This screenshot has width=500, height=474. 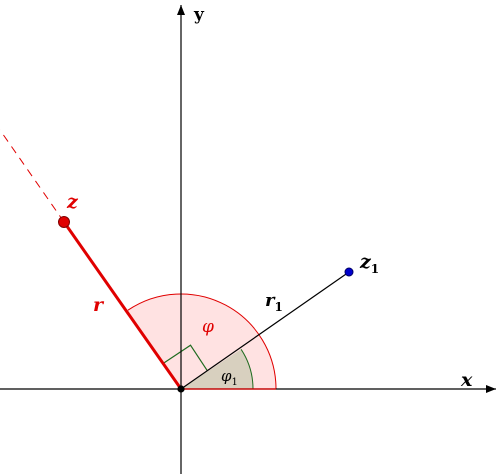 I want to click on angle-phi1-subscript: 1, so click(x=235, y=382).